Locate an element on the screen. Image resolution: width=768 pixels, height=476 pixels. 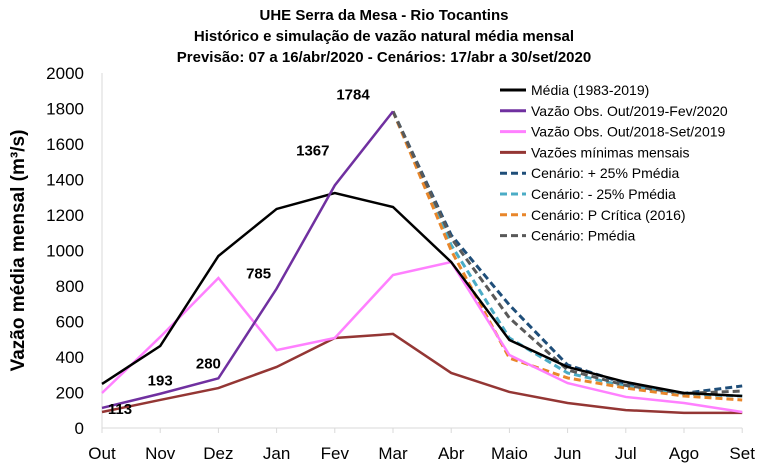
y-tick-label: 1400 is located at coordinates (65, 180).